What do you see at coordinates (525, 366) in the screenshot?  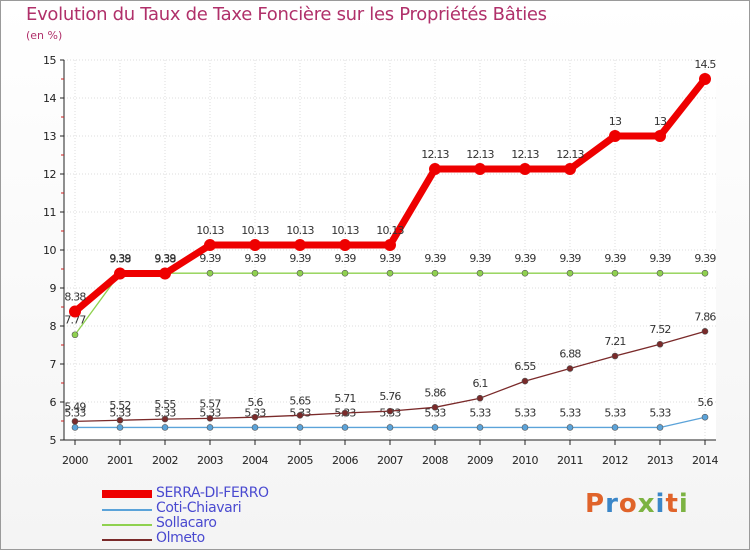 I see `data-label-olmeto: 6.55` at bounding box center [525, 366].